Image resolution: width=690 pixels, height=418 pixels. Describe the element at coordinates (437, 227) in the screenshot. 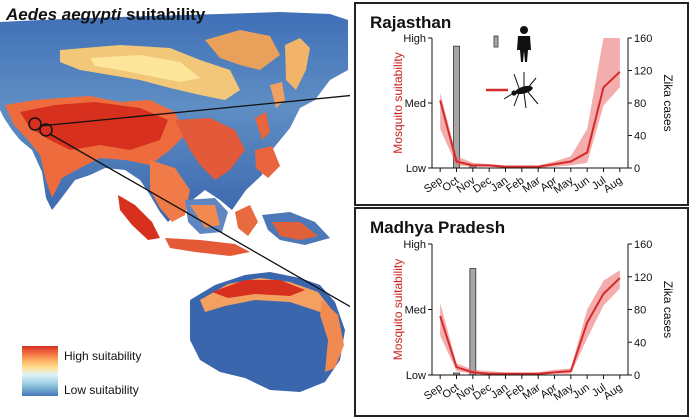

I see `panel-title: Madhya Pradesh` at that location.